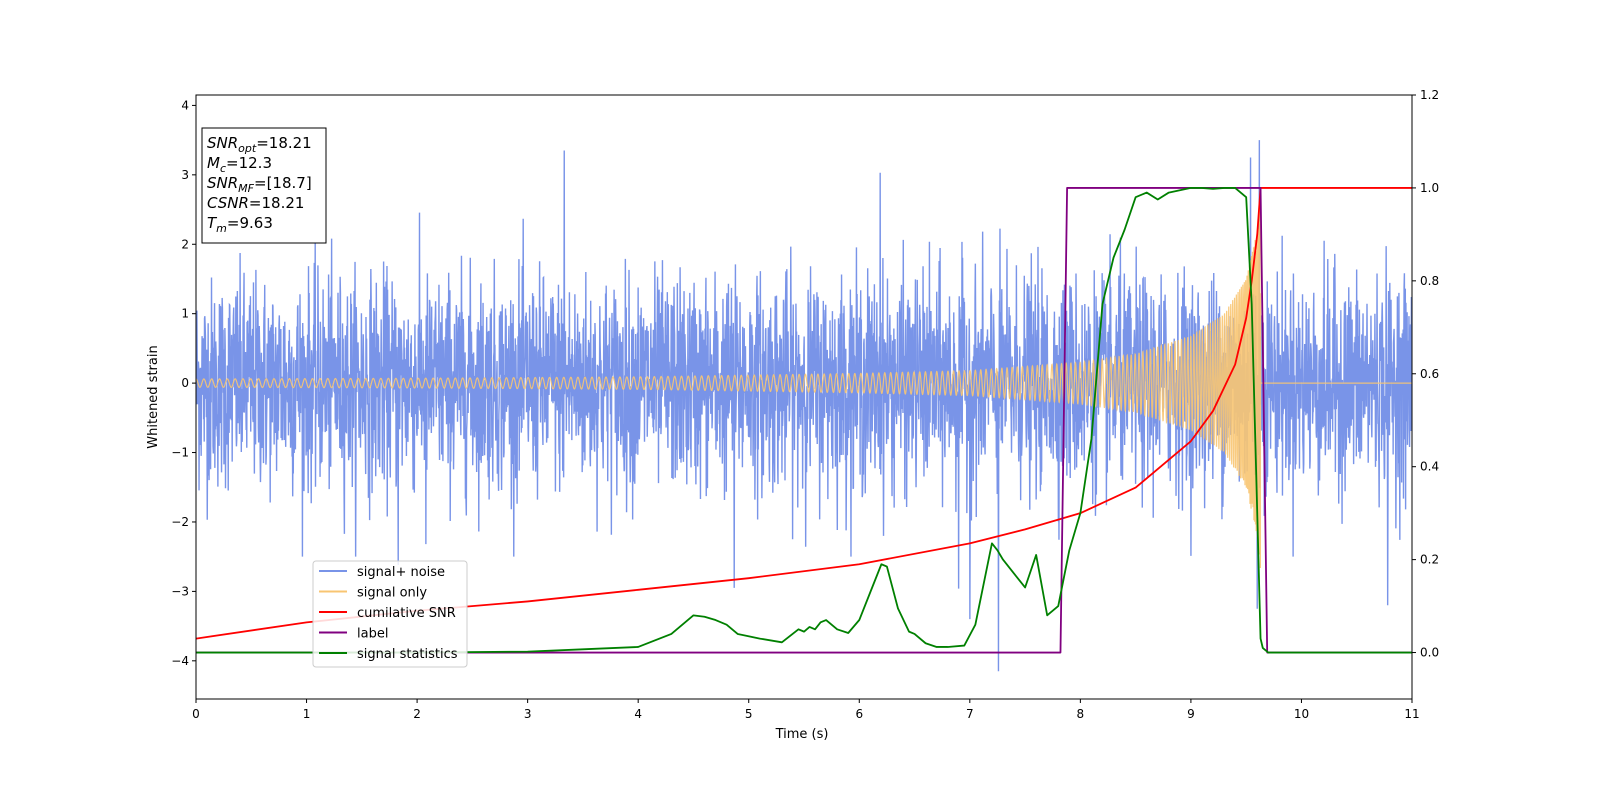 This screenshot has width=1600, height=800. Describe the element at coordinates (1429, 467) in the screenshot. I see `y-right-tick-label: 0.4` at that location.